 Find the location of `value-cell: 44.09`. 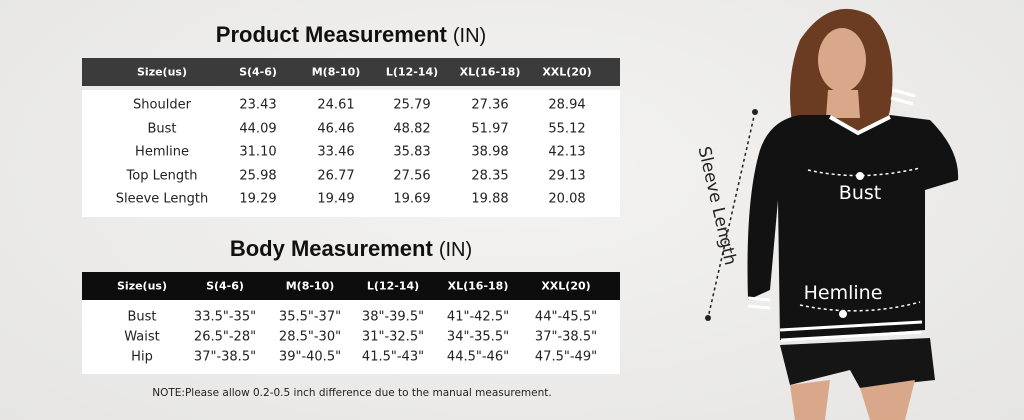

value-cell: 44.09 is located at coordinates (258, 128).